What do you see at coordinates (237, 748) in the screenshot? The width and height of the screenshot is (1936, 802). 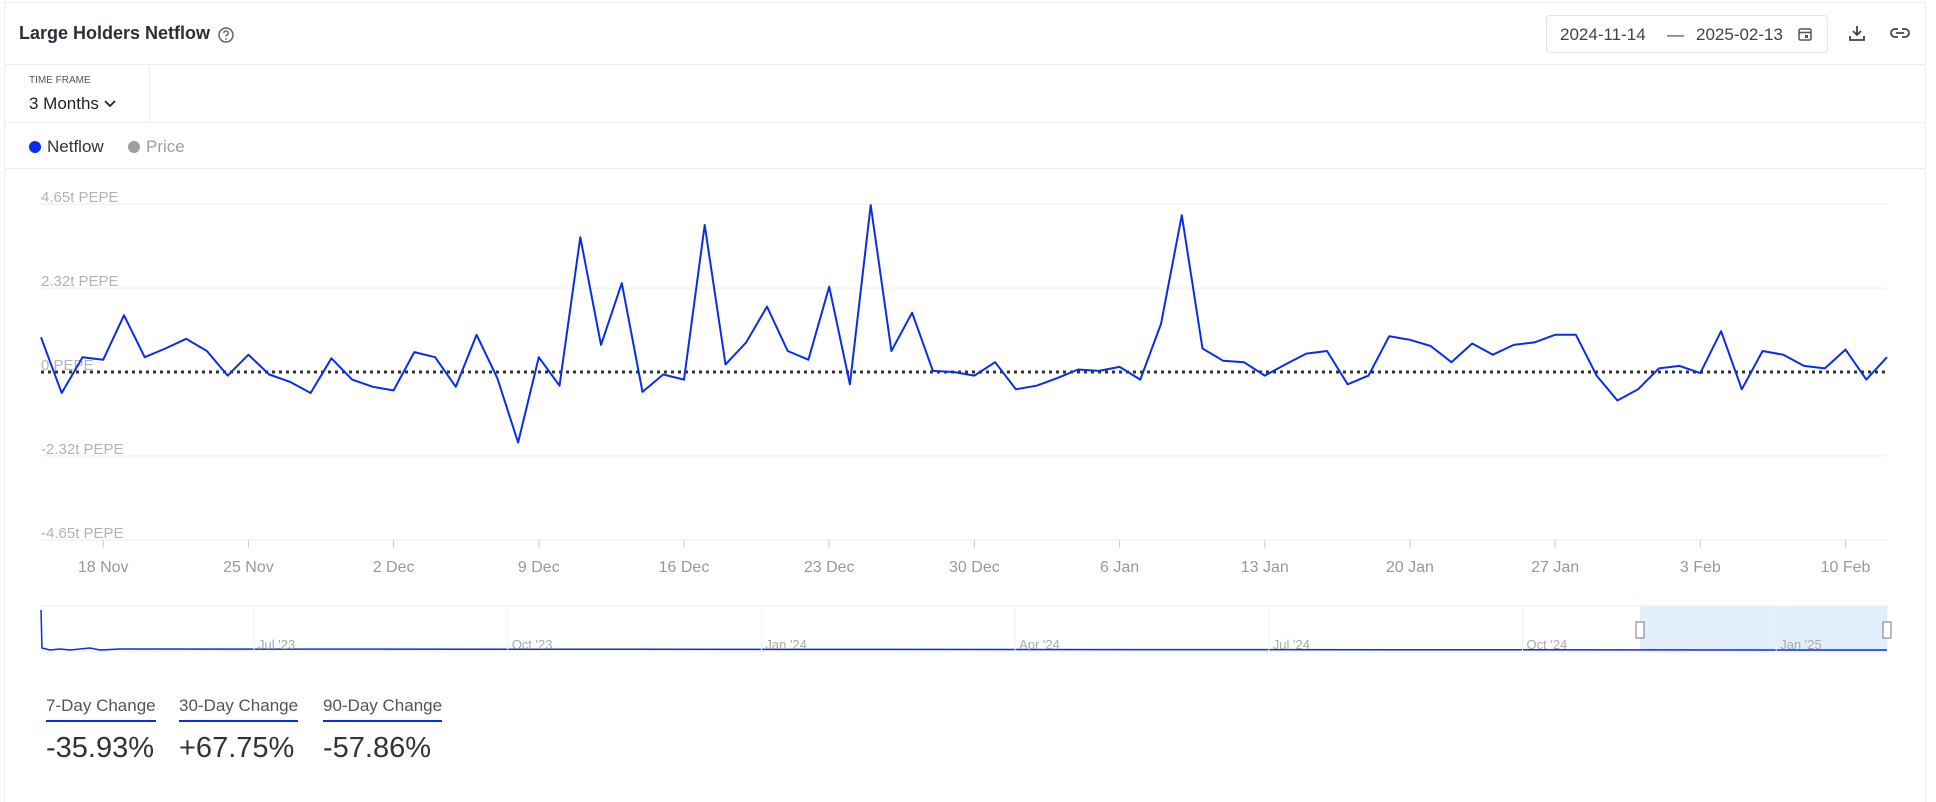 I see `stat-value: +67.75%` at bounding box center [237, 748].